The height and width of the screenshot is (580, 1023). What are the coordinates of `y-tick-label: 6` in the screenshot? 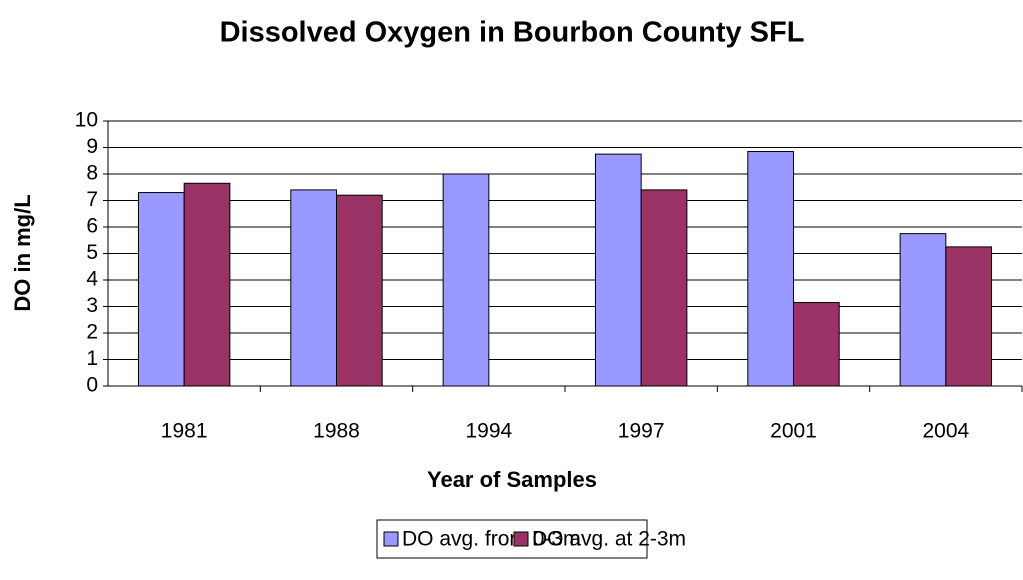 It's located at (92, 226).